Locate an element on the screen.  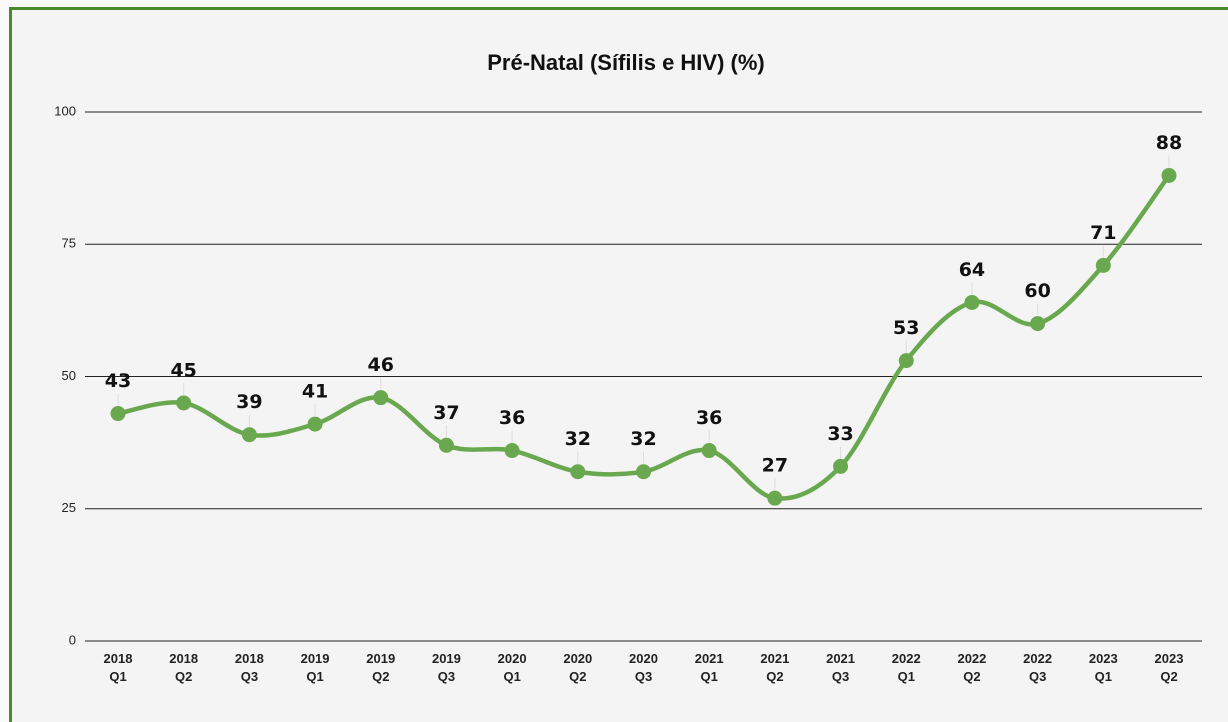
x-tick-label: 2022 Q3 is located at coordinates (1037, 667).